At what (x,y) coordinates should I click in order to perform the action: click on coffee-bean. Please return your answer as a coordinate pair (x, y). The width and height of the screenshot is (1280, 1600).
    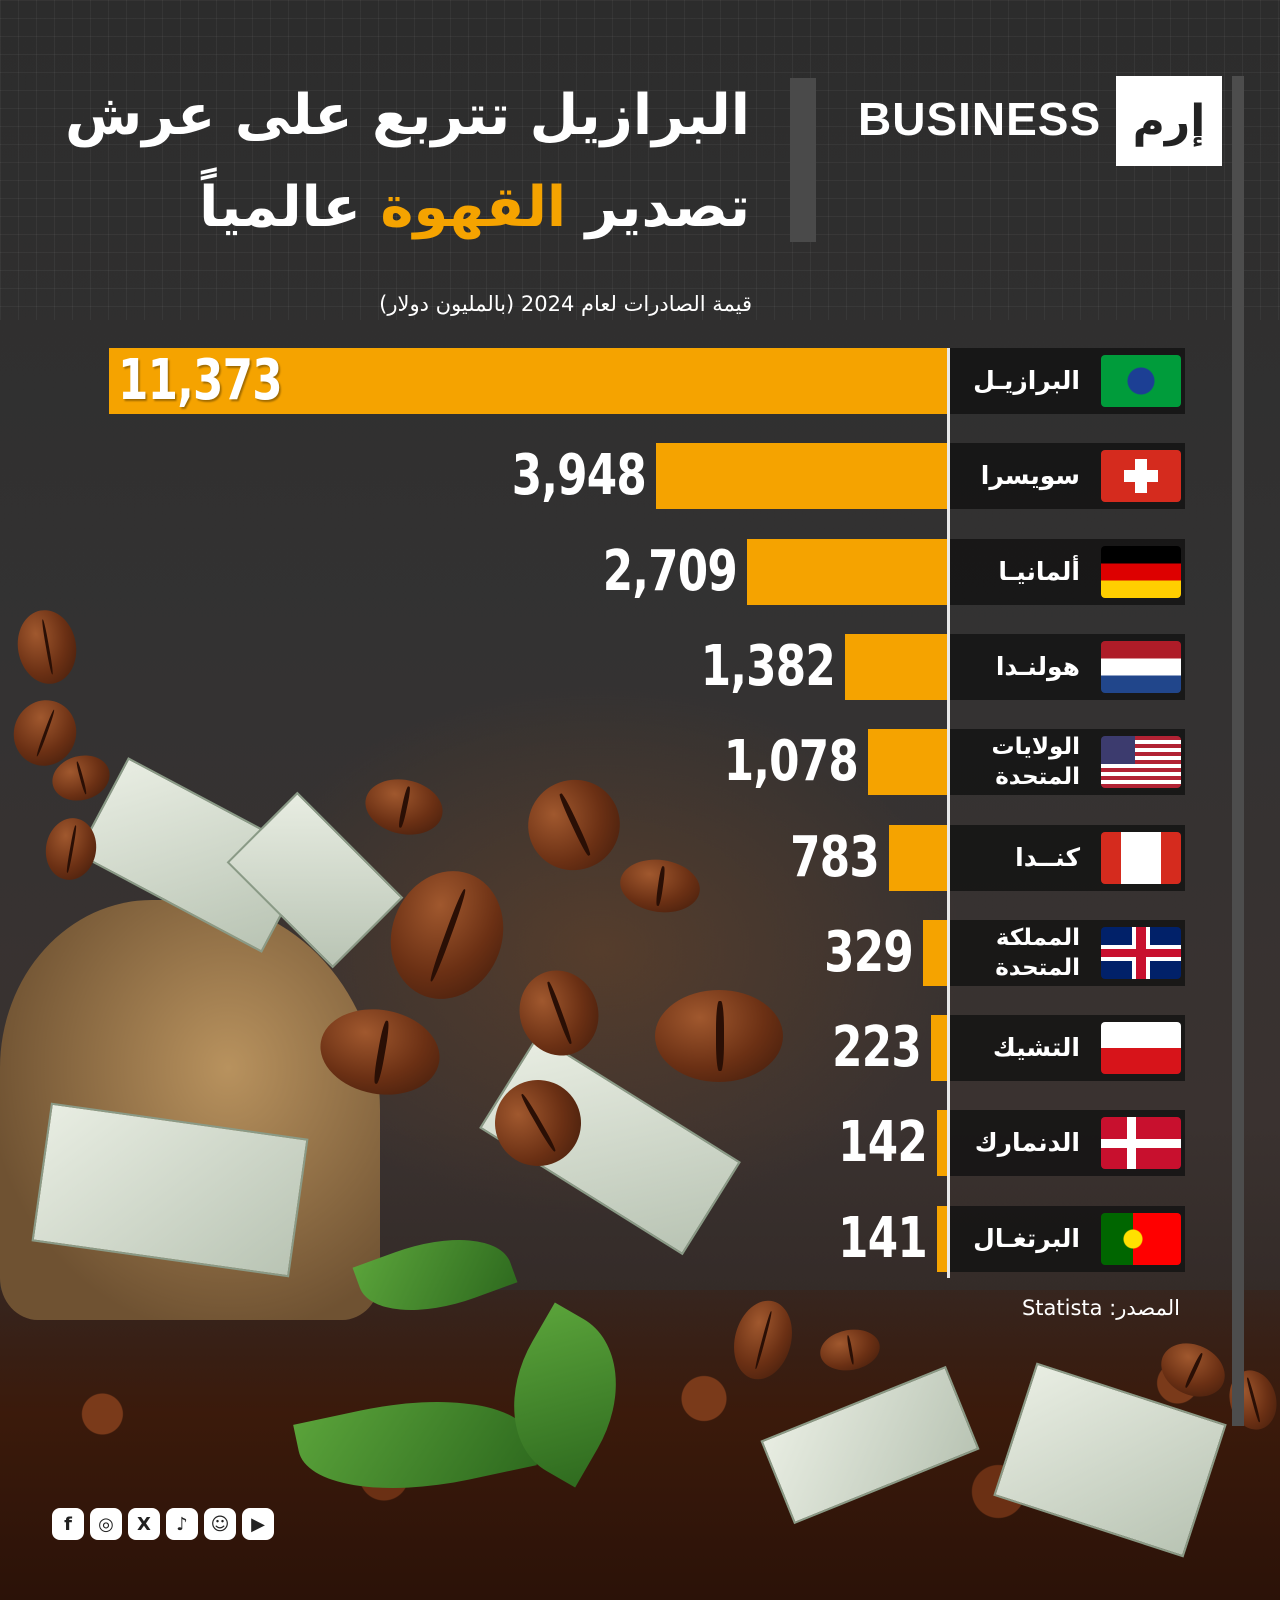
    Looking at the image, I should click on (719, 1036).